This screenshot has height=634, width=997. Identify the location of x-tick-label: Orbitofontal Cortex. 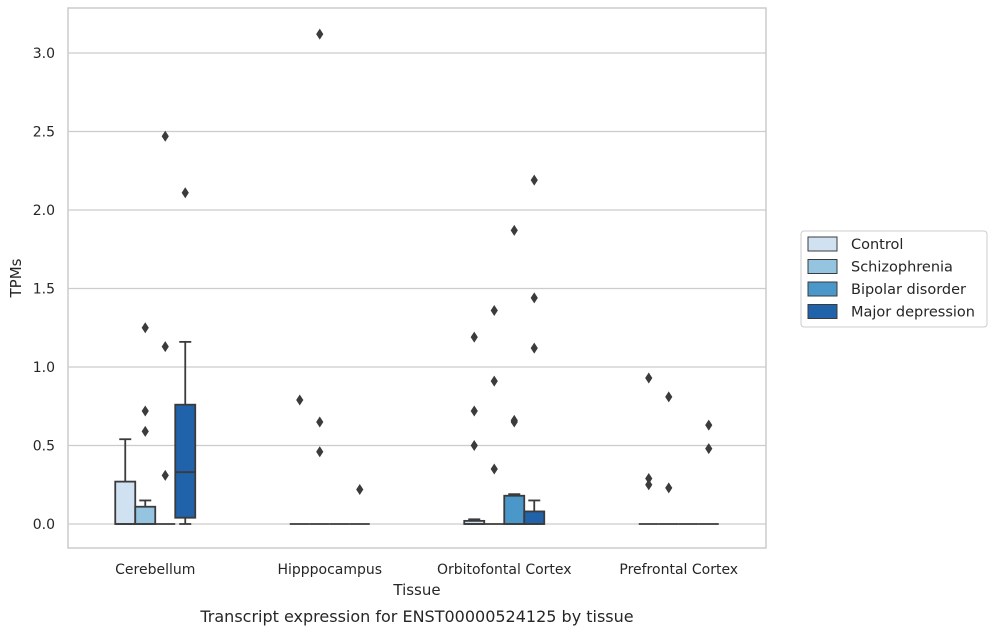
(504, 570).